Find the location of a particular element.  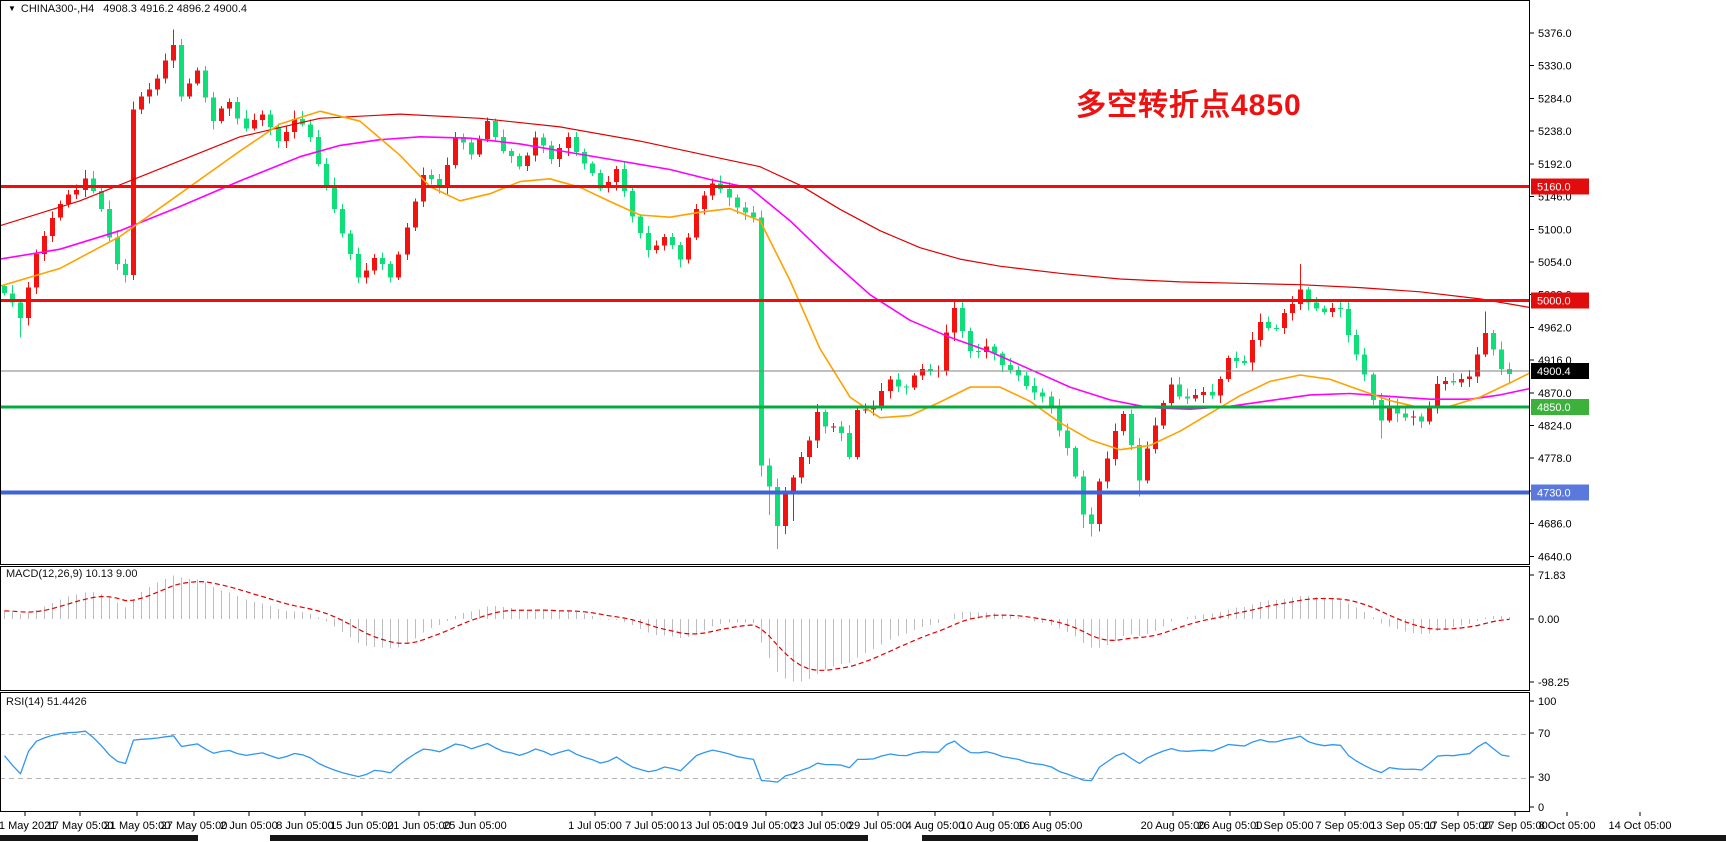

date-tick-label: 16 Aug 05:00 is located at coordinates (1050, 826).